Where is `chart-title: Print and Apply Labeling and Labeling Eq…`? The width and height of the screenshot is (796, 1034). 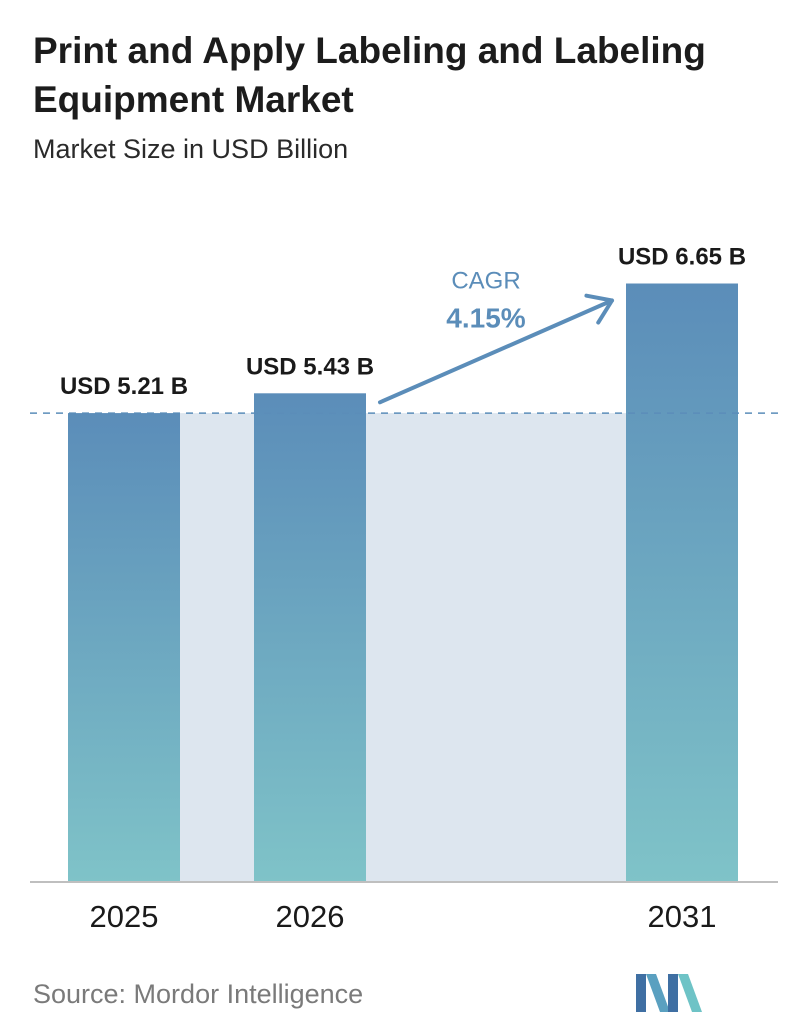
chart-title: Print and Apply Labeling and Labeling Eq… is located at coordinates (369, 75).